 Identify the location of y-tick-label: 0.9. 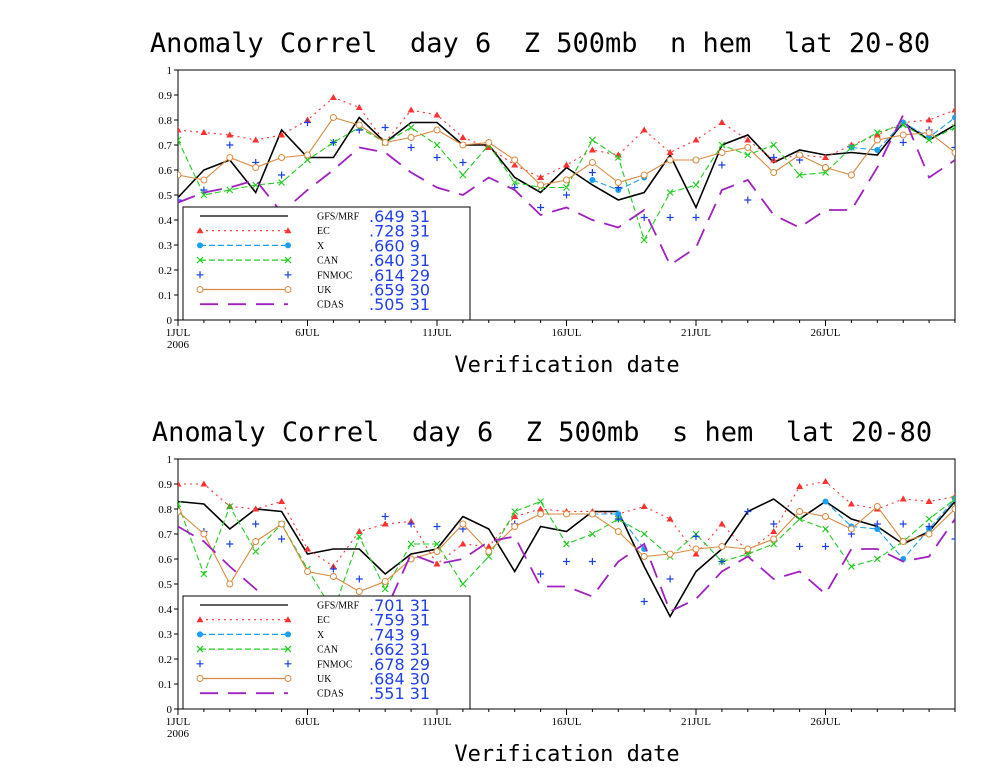
(165, 96).